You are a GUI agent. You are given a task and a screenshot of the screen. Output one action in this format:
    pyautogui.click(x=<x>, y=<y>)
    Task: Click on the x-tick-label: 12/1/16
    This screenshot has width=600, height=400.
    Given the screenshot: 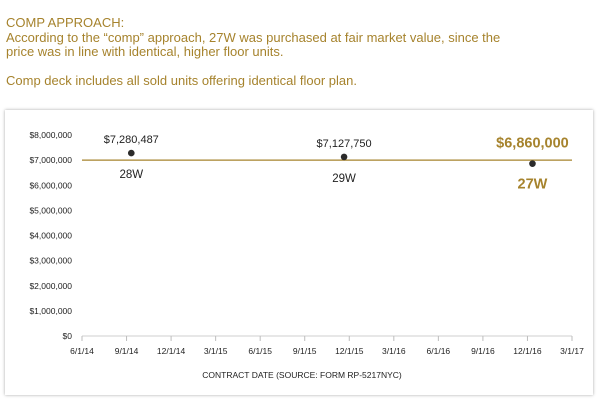 What is the action you would take?
    pyautogui.click(x=527, y=351)
    